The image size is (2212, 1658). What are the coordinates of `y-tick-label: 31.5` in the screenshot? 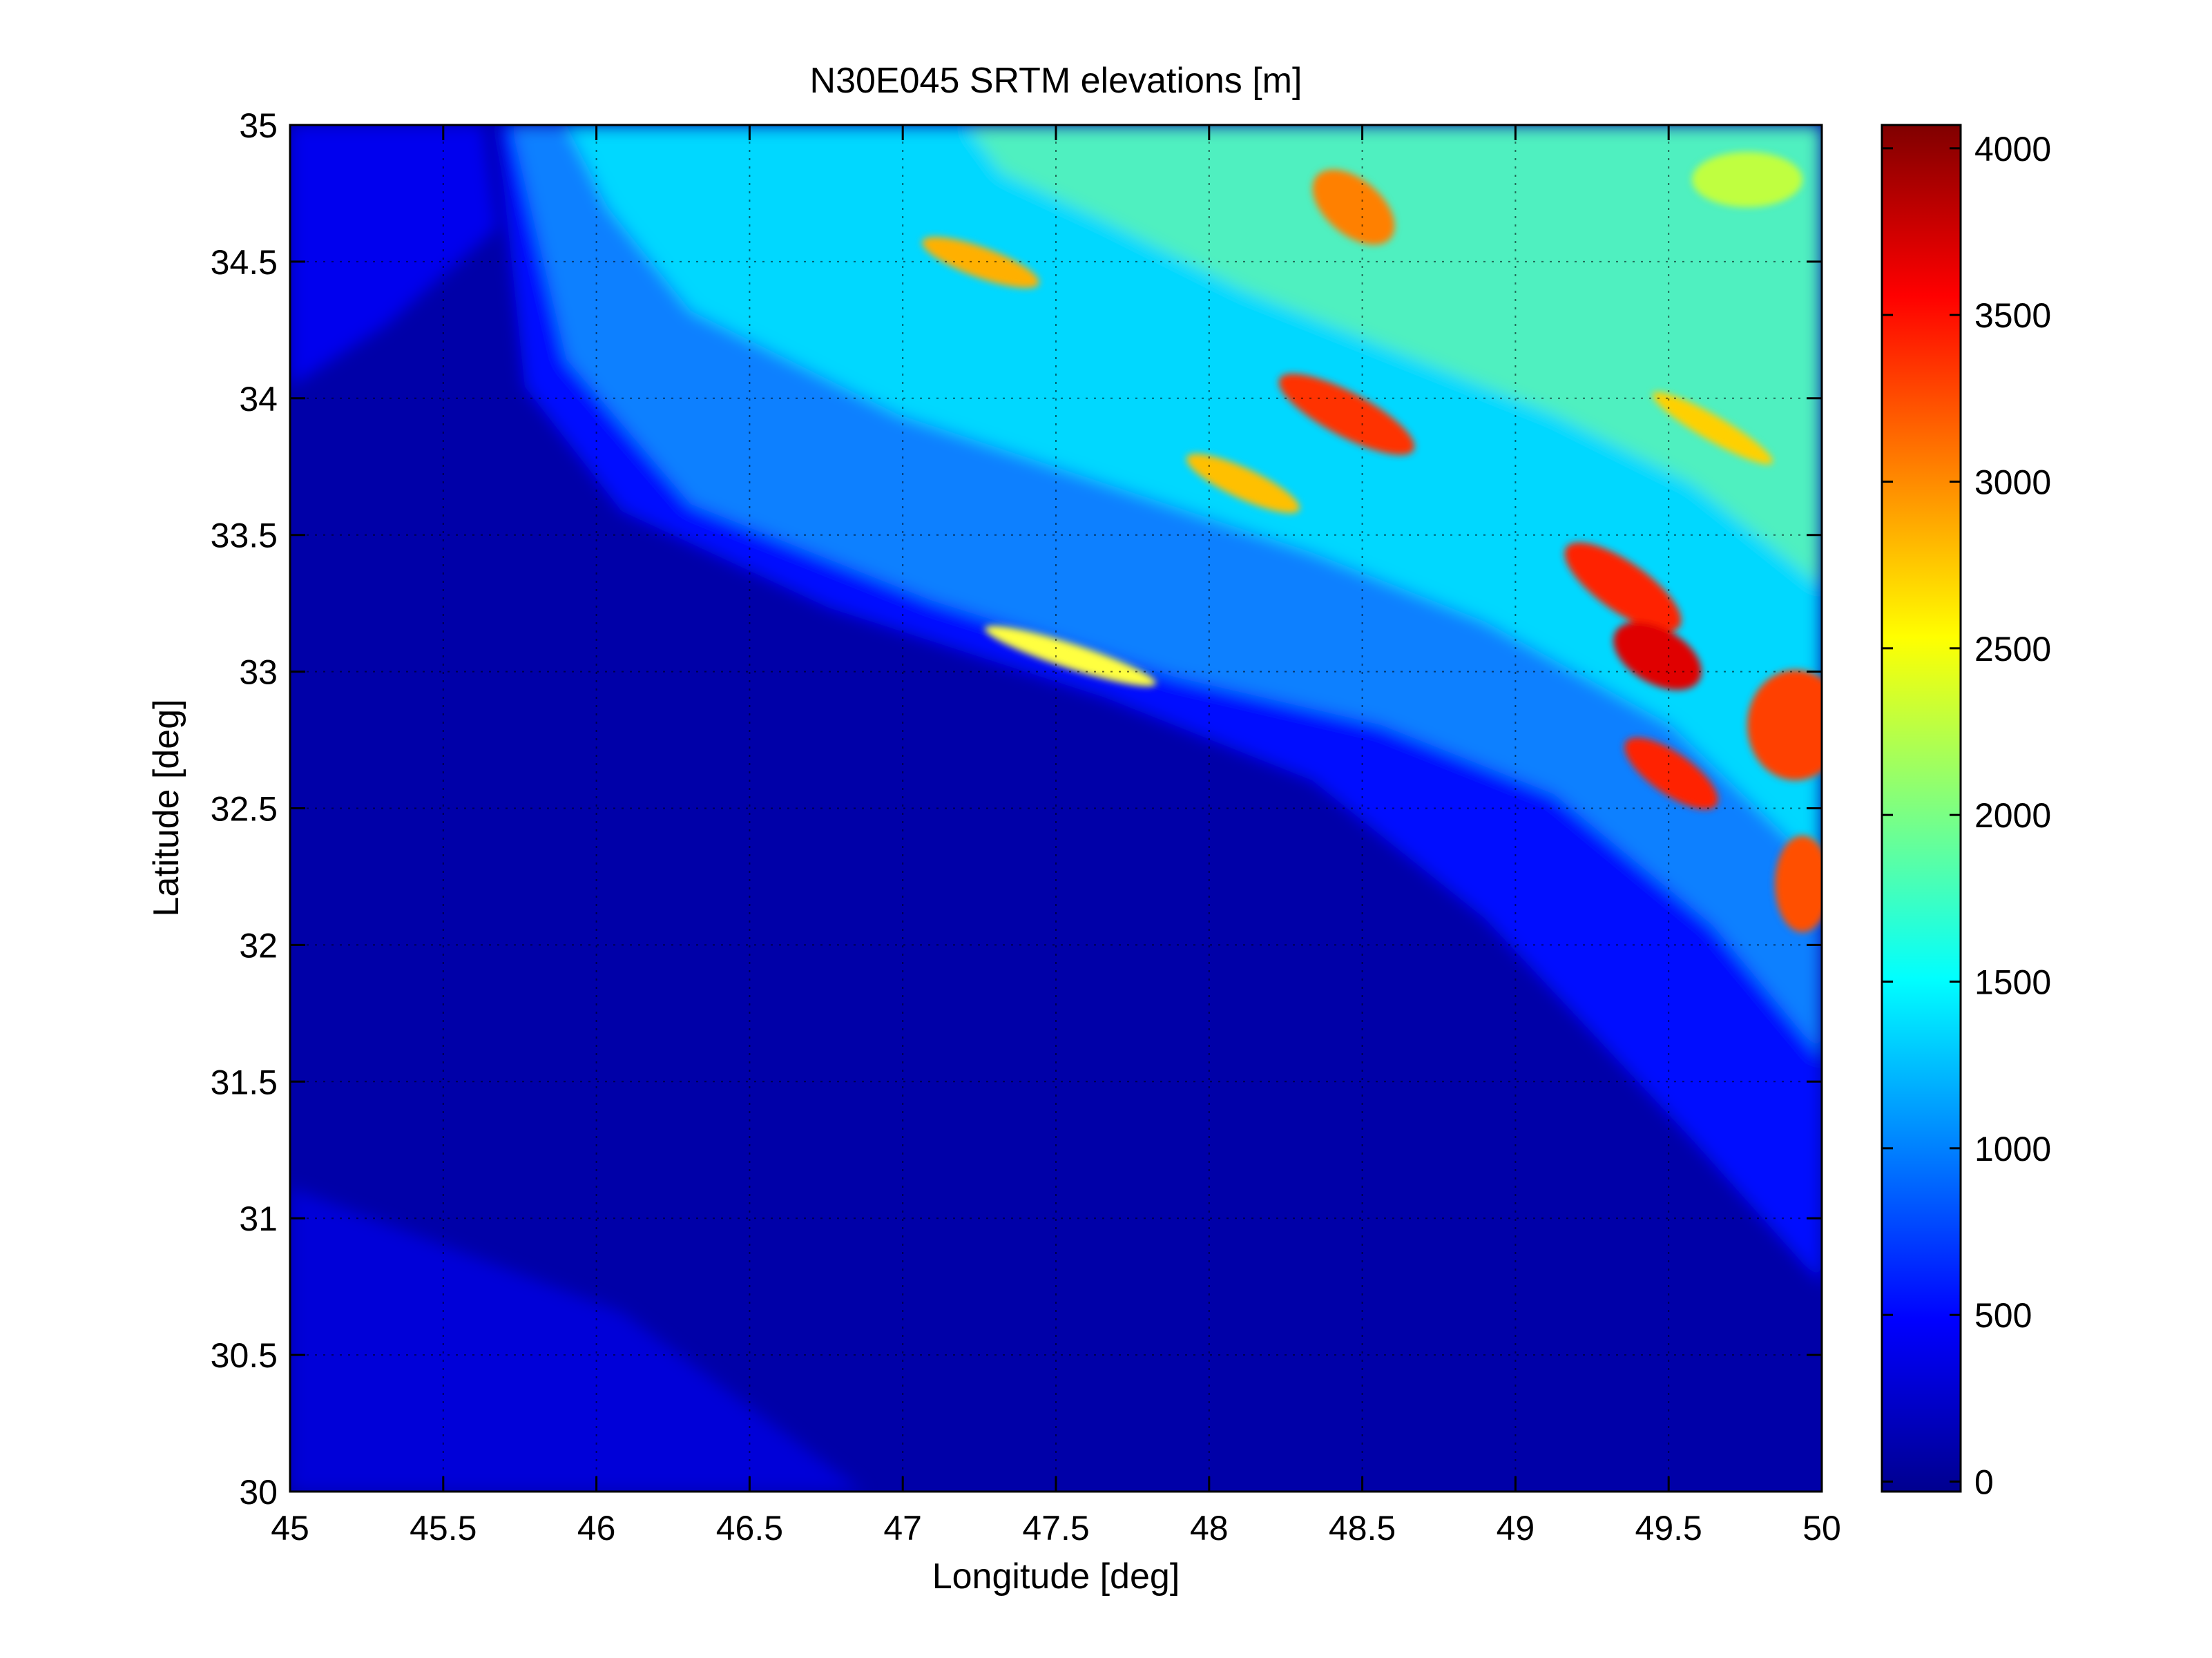 It's located at (244, 1082).